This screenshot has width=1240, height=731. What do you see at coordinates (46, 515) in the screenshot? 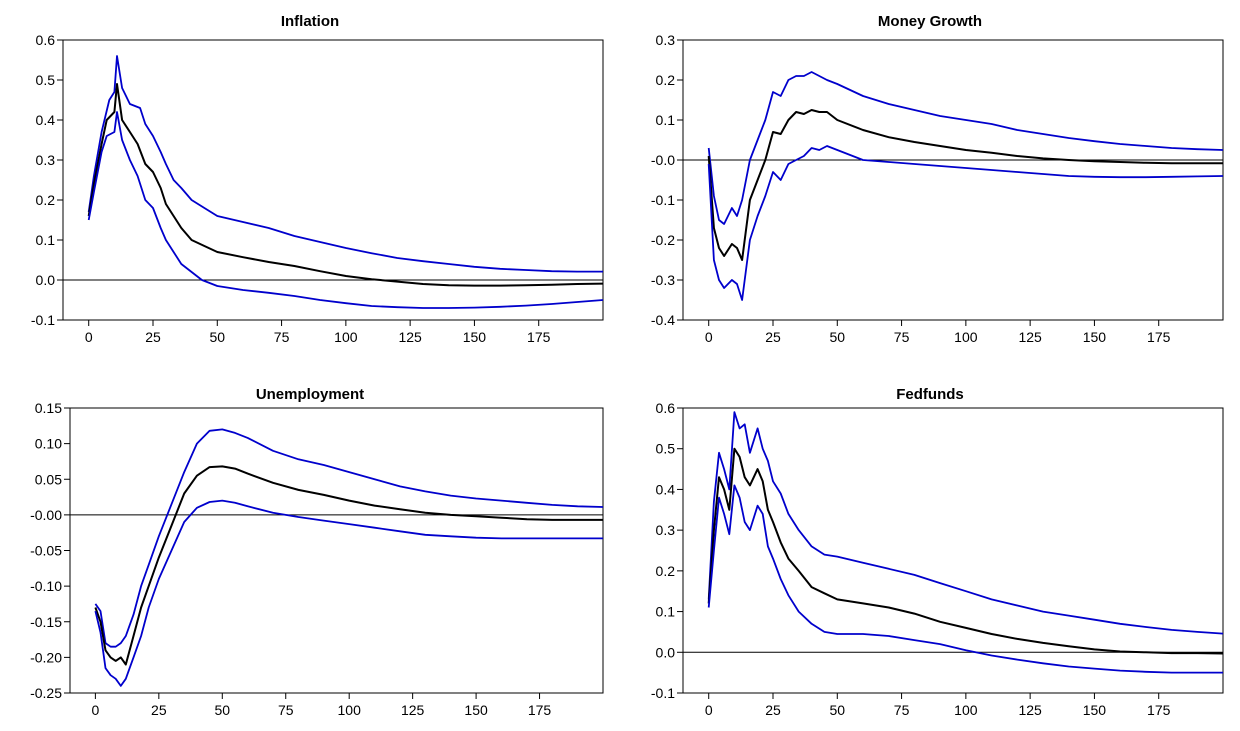
I see `y-tick-label: -0.00` at bounding box center [46, 515].